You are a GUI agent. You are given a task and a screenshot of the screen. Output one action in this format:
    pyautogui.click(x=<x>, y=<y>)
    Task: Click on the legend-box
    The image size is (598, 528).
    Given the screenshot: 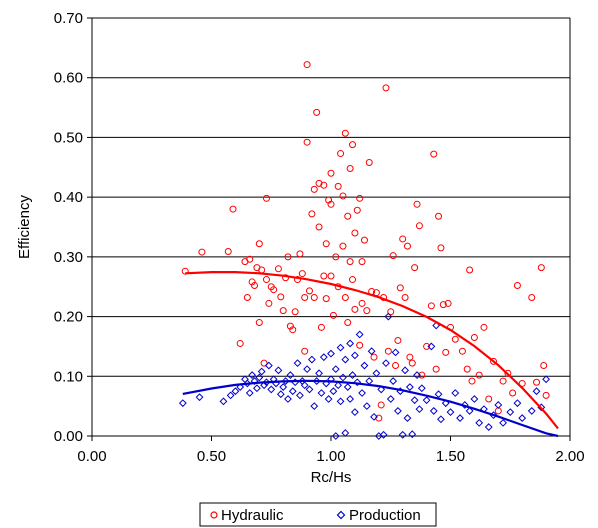 What is the action you would take?
    pyautogui.click(x=318, y=514)
    